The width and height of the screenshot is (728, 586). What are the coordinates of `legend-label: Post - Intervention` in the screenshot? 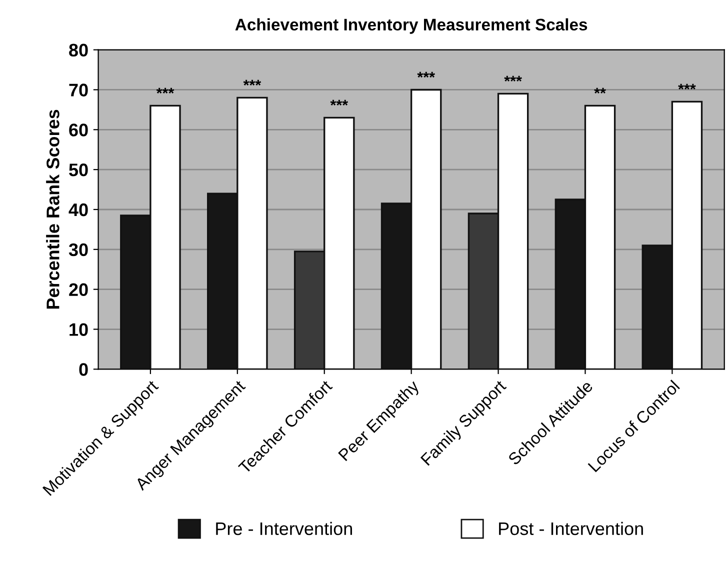 It's located at (571, 529).